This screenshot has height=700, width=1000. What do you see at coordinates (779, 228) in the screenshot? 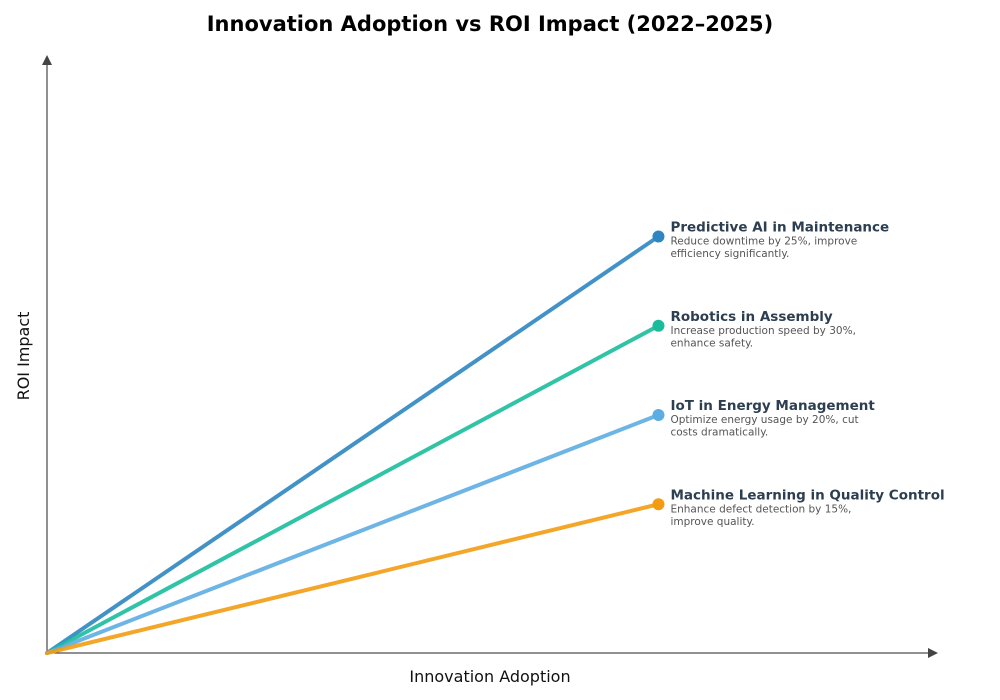
I see `series-label: Predictive AI in Maintenance` at bounding box center [779, 228].